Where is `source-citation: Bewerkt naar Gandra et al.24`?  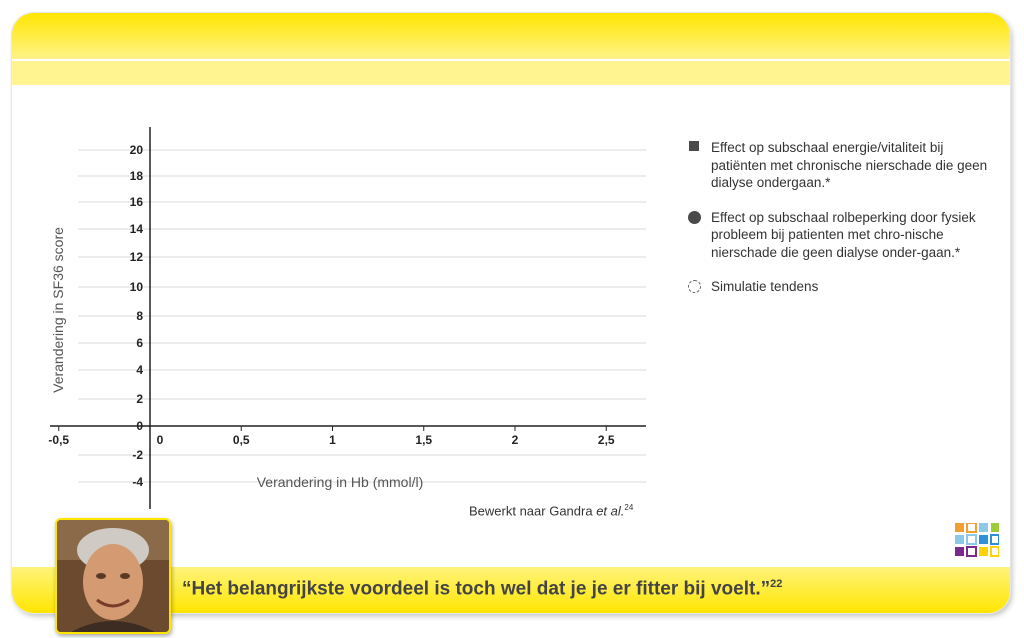 source-citation: Bewerkt naar Gandra et al.24 is located at coordinates (551, 511).